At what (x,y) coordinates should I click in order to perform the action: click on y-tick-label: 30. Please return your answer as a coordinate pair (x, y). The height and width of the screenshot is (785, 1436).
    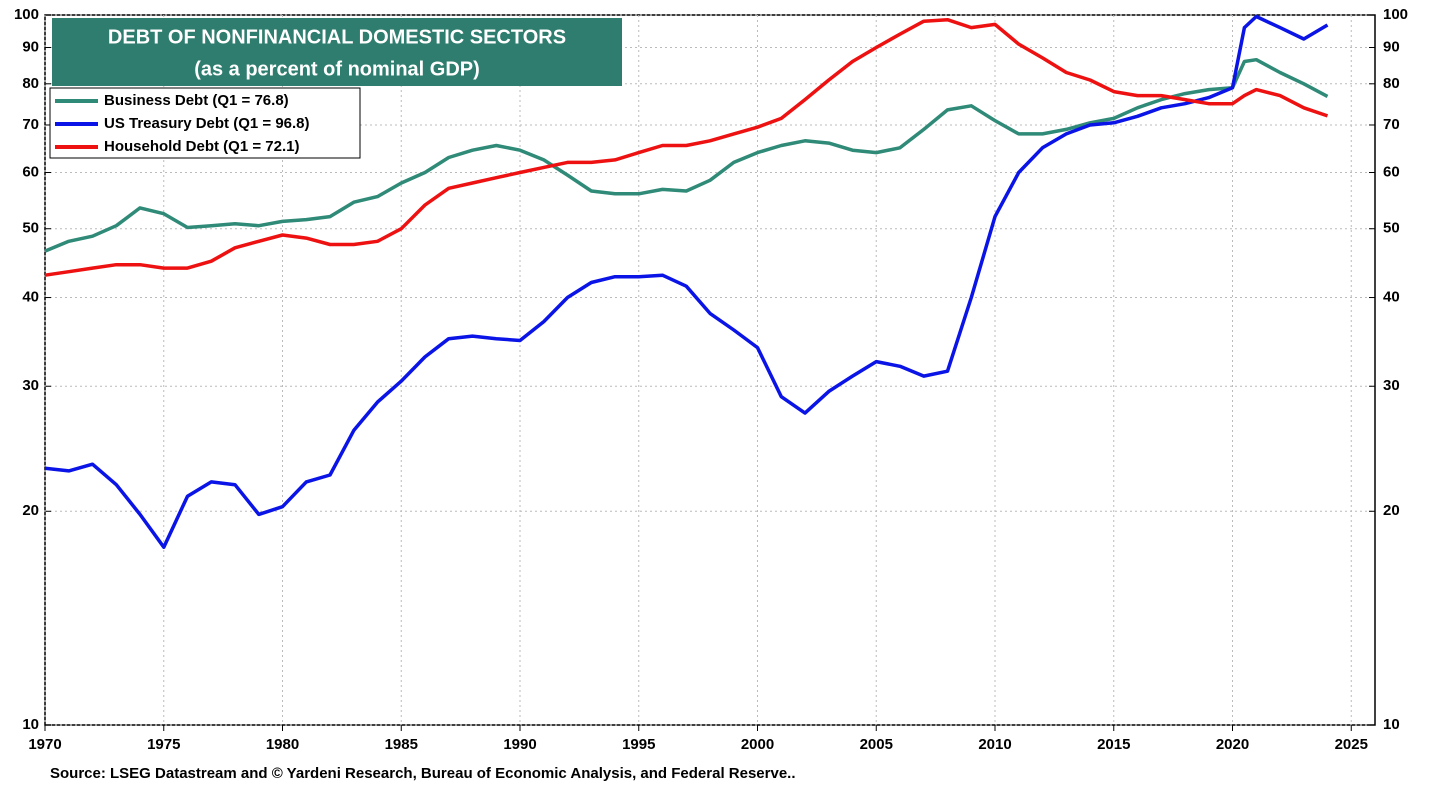
    Looking at the image, I should click on (30, 385).